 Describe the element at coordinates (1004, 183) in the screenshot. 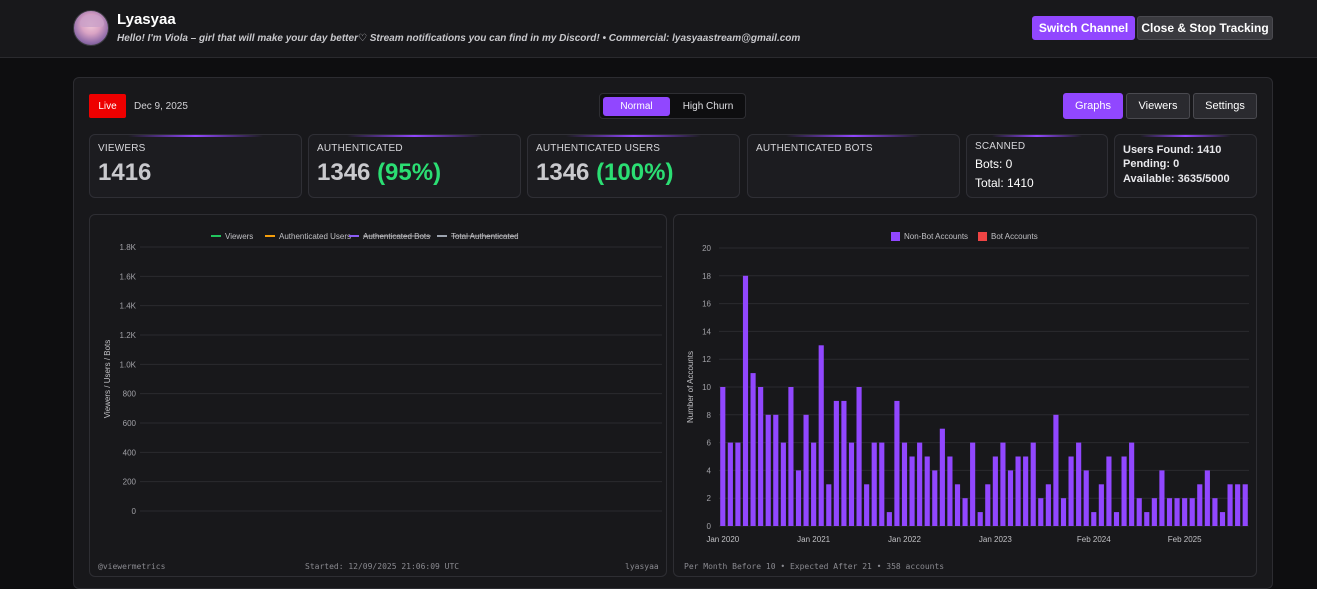

I see `scanned-total: Total: 1410` at that location.